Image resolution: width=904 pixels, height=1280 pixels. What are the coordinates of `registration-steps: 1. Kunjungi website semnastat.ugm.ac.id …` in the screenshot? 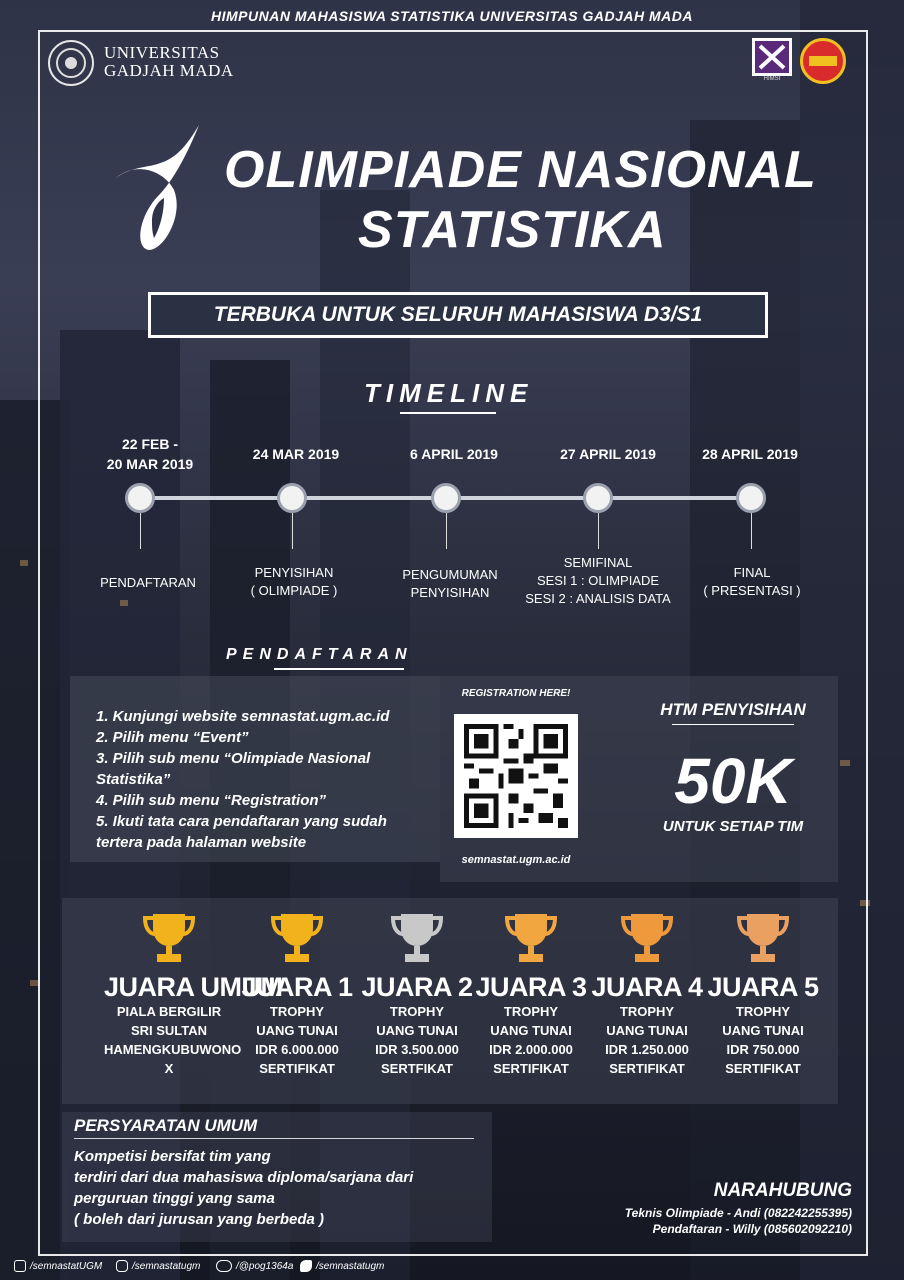 It's located at (261, 779).